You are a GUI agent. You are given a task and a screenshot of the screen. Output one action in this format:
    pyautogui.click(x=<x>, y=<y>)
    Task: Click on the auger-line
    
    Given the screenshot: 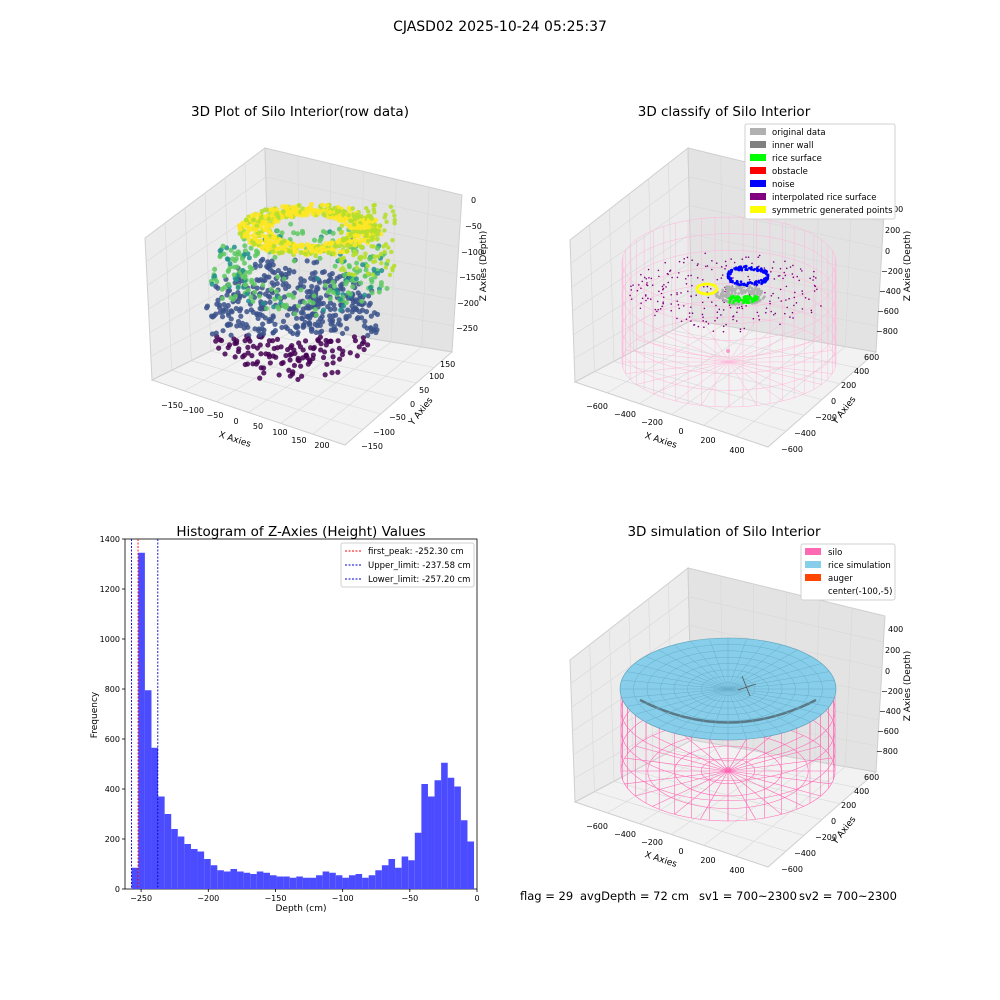 What is the action you would take?
    pyautogui.click(x=746, y=686)
    